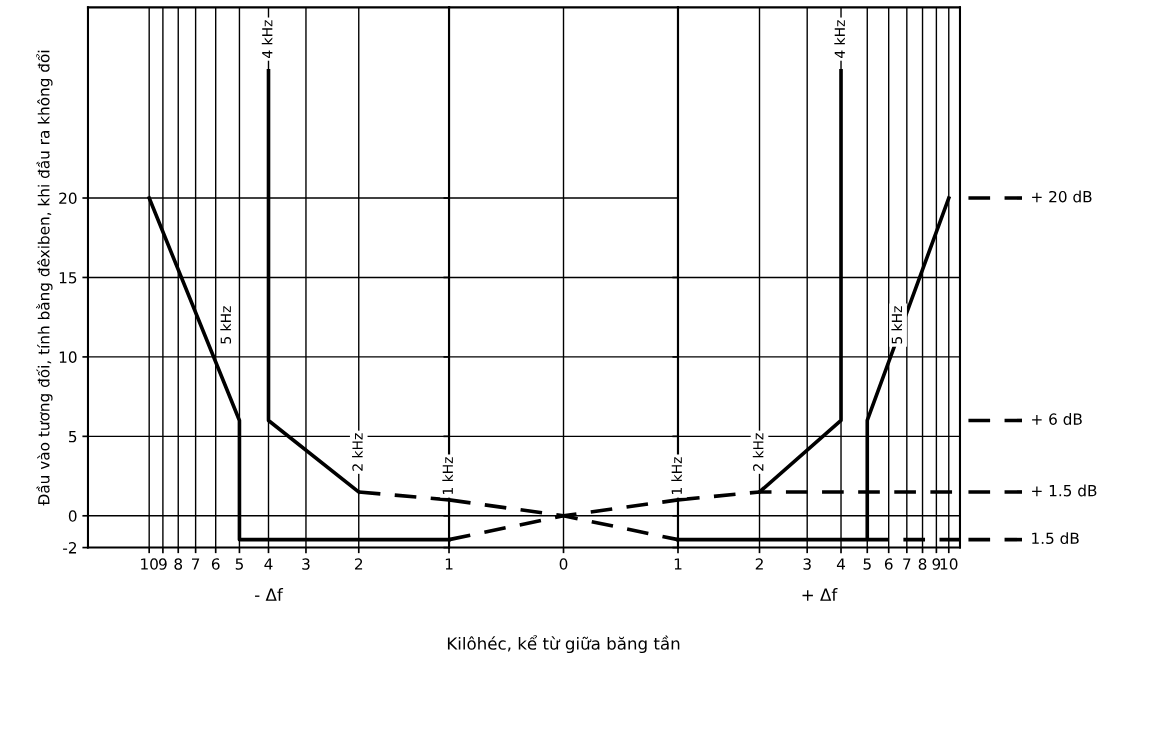 The width and height of the screenshot is (1173, 735). What do you see at coordinates (73, 437) in the screenshot?
I see `y-tick-label: 5` at bounding box center [73, 437].